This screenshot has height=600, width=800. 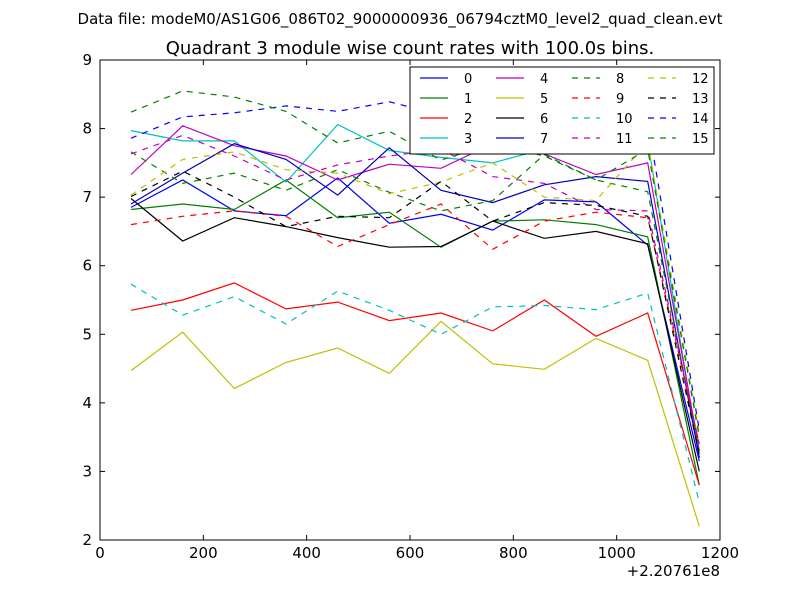 I want to click on legend-label-9: 9, so click(x=620, y=99).